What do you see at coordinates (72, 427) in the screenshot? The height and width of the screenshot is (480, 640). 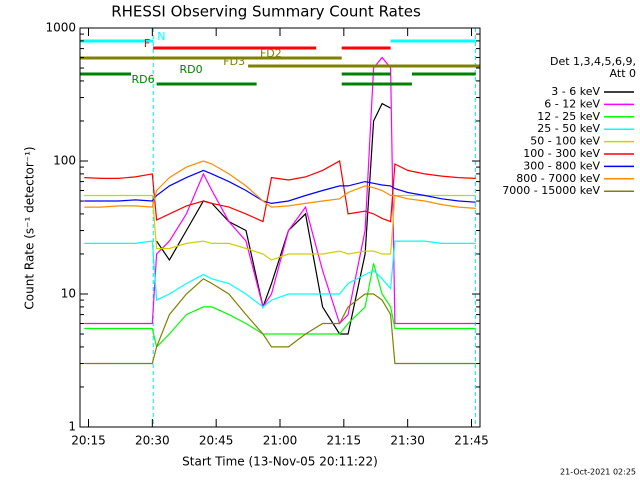 I see `y-tick-label: 1` at bounding box center [72, 427].